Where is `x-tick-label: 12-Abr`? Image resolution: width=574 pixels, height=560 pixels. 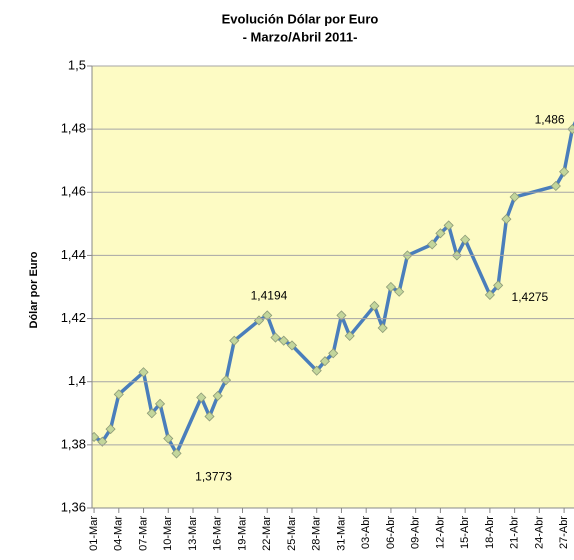
x-tick-label: 12-Abr is located at coordinates (440, 532).